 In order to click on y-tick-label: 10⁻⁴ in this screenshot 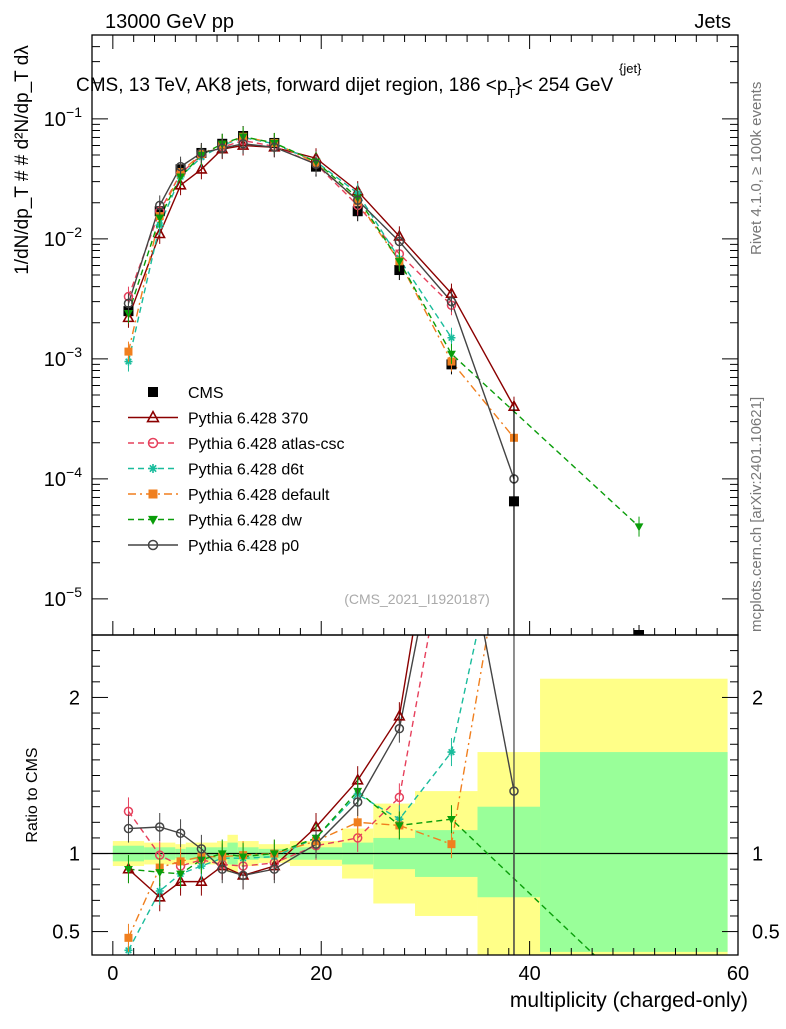, I will do `click(63, 477)`.